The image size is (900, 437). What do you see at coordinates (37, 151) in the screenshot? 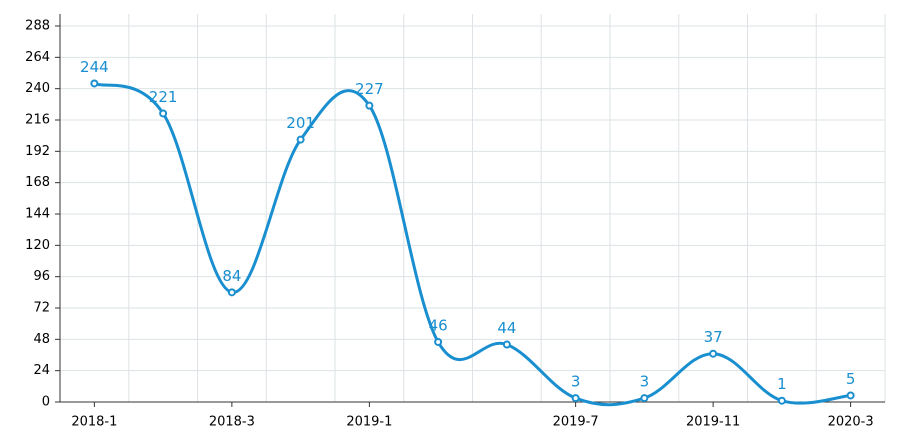
I see `y-tick-label: 192` at bounding box center [37, 151].